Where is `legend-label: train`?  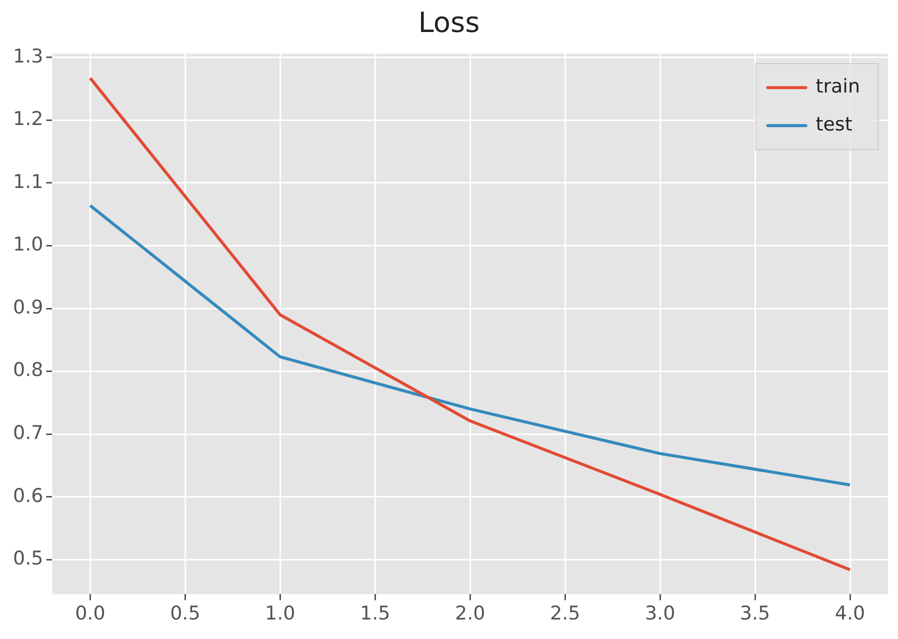
legend-label: train is located at coordinates (838, 87).